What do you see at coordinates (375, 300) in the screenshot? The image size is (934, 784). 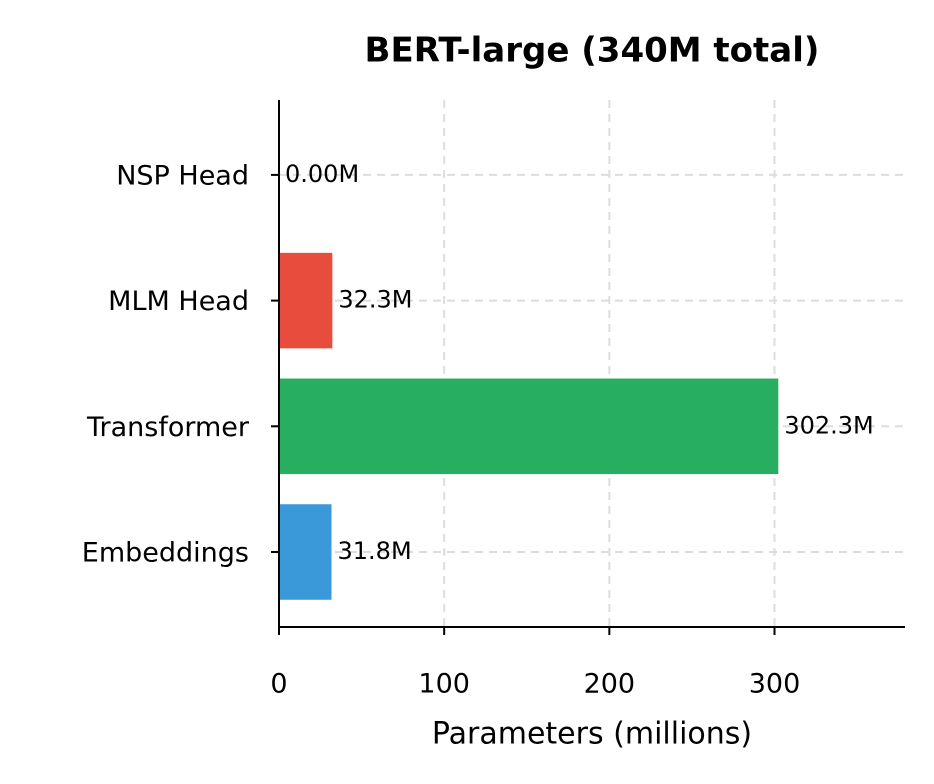 I see `value-label: 32.3M` at bounding box center [375, 300].